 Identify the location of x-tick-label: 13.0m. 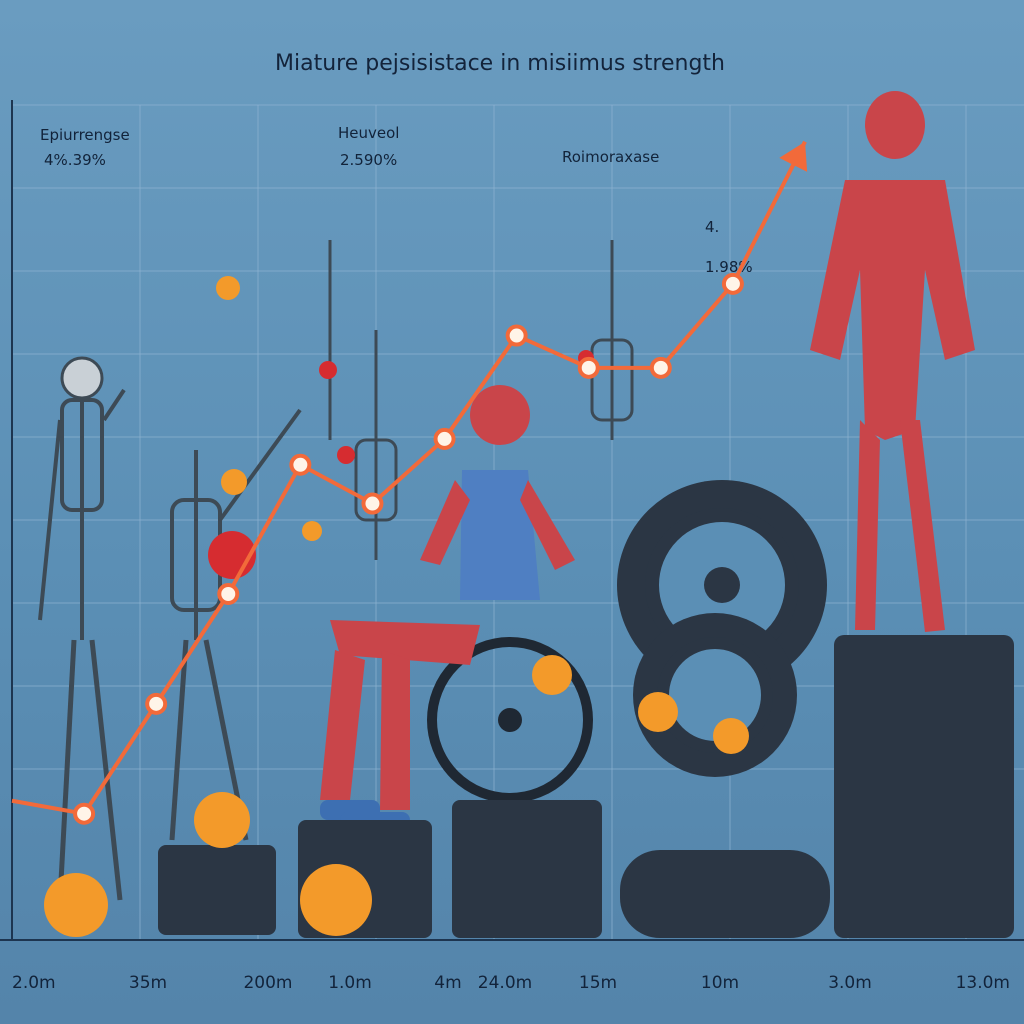
(983, 983).